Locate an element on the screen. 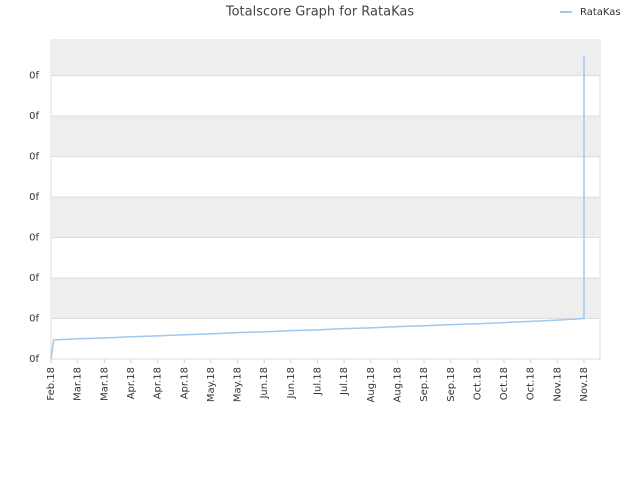  chart-title: Totalscore Graph for RataKas is located at coordinates (319, 12).